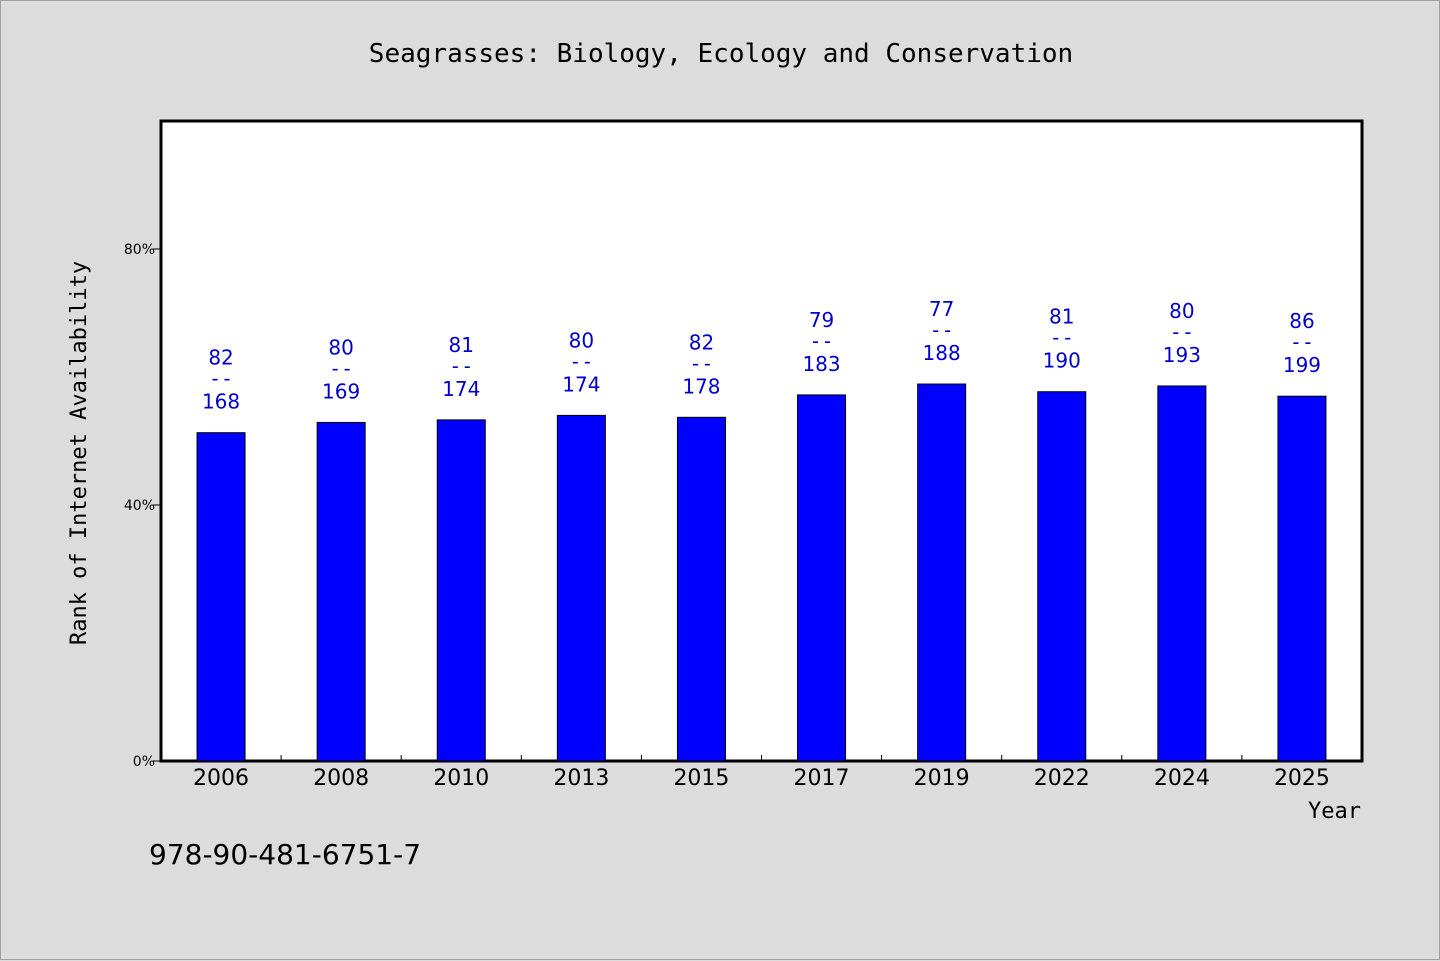  Describe the element at coordinates (821, 320) in the screenshot. I see `data-label-rank: 79` at that location.